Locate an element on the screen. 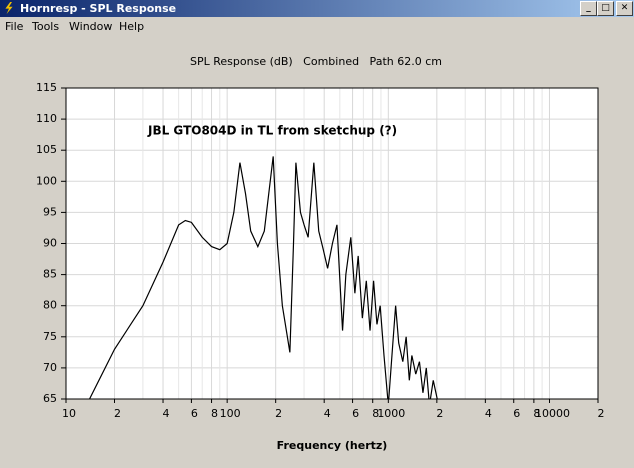 This screenshot has height=468, width=634. x-tick-label: 10000 is located at coordinates (552, 413).